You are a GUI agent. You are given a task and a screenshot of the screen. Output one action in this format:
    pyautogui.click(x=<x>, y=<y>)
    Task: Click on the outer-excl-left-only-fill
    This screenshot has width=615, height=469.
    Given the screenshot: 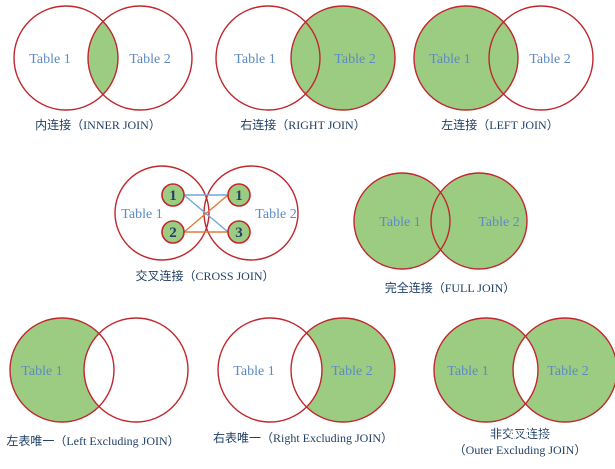 What is the action you would take?
    pyautogui.click(x=486, y=370)
    